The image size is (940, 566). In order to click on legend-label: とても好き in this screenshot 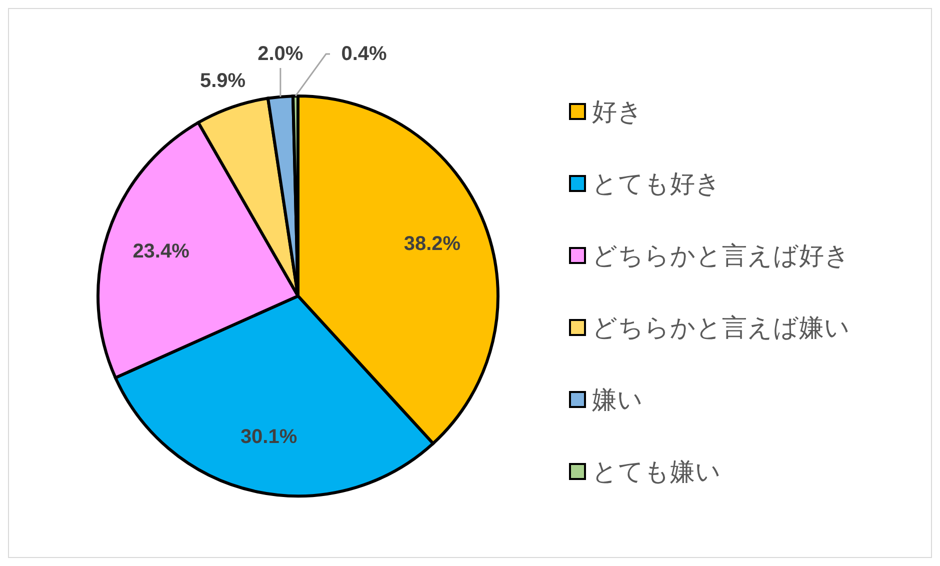, I will do `click(656, 184)`.